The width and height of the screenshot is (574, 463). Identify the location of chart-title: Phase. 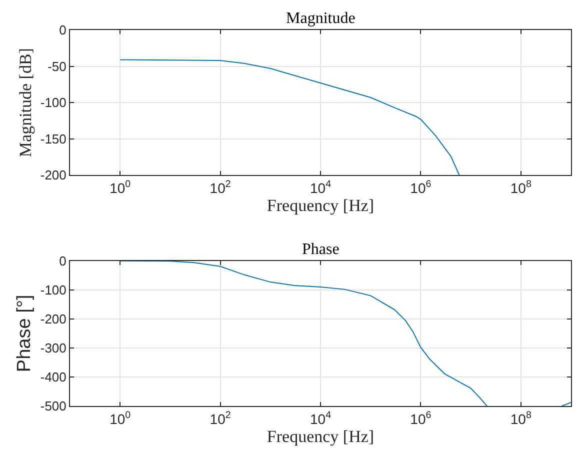
(321, 249).